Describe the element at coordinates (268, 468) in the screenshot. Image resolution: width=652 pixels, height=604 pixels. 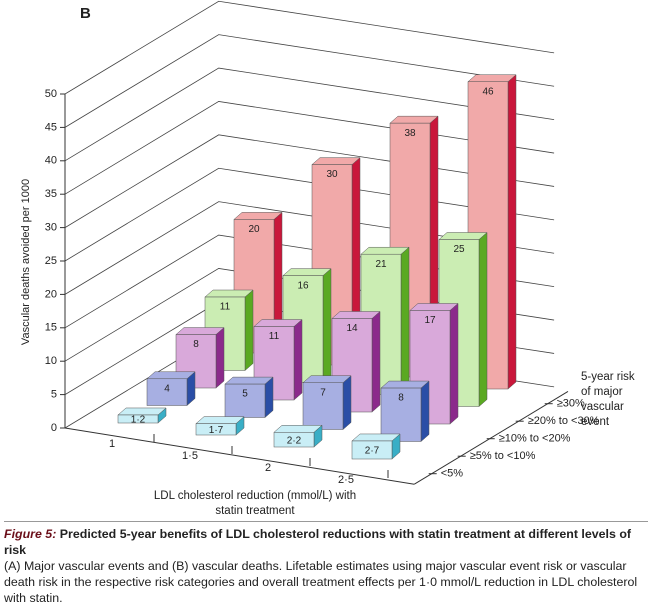
I see `x-tick-label: 2` at that location.